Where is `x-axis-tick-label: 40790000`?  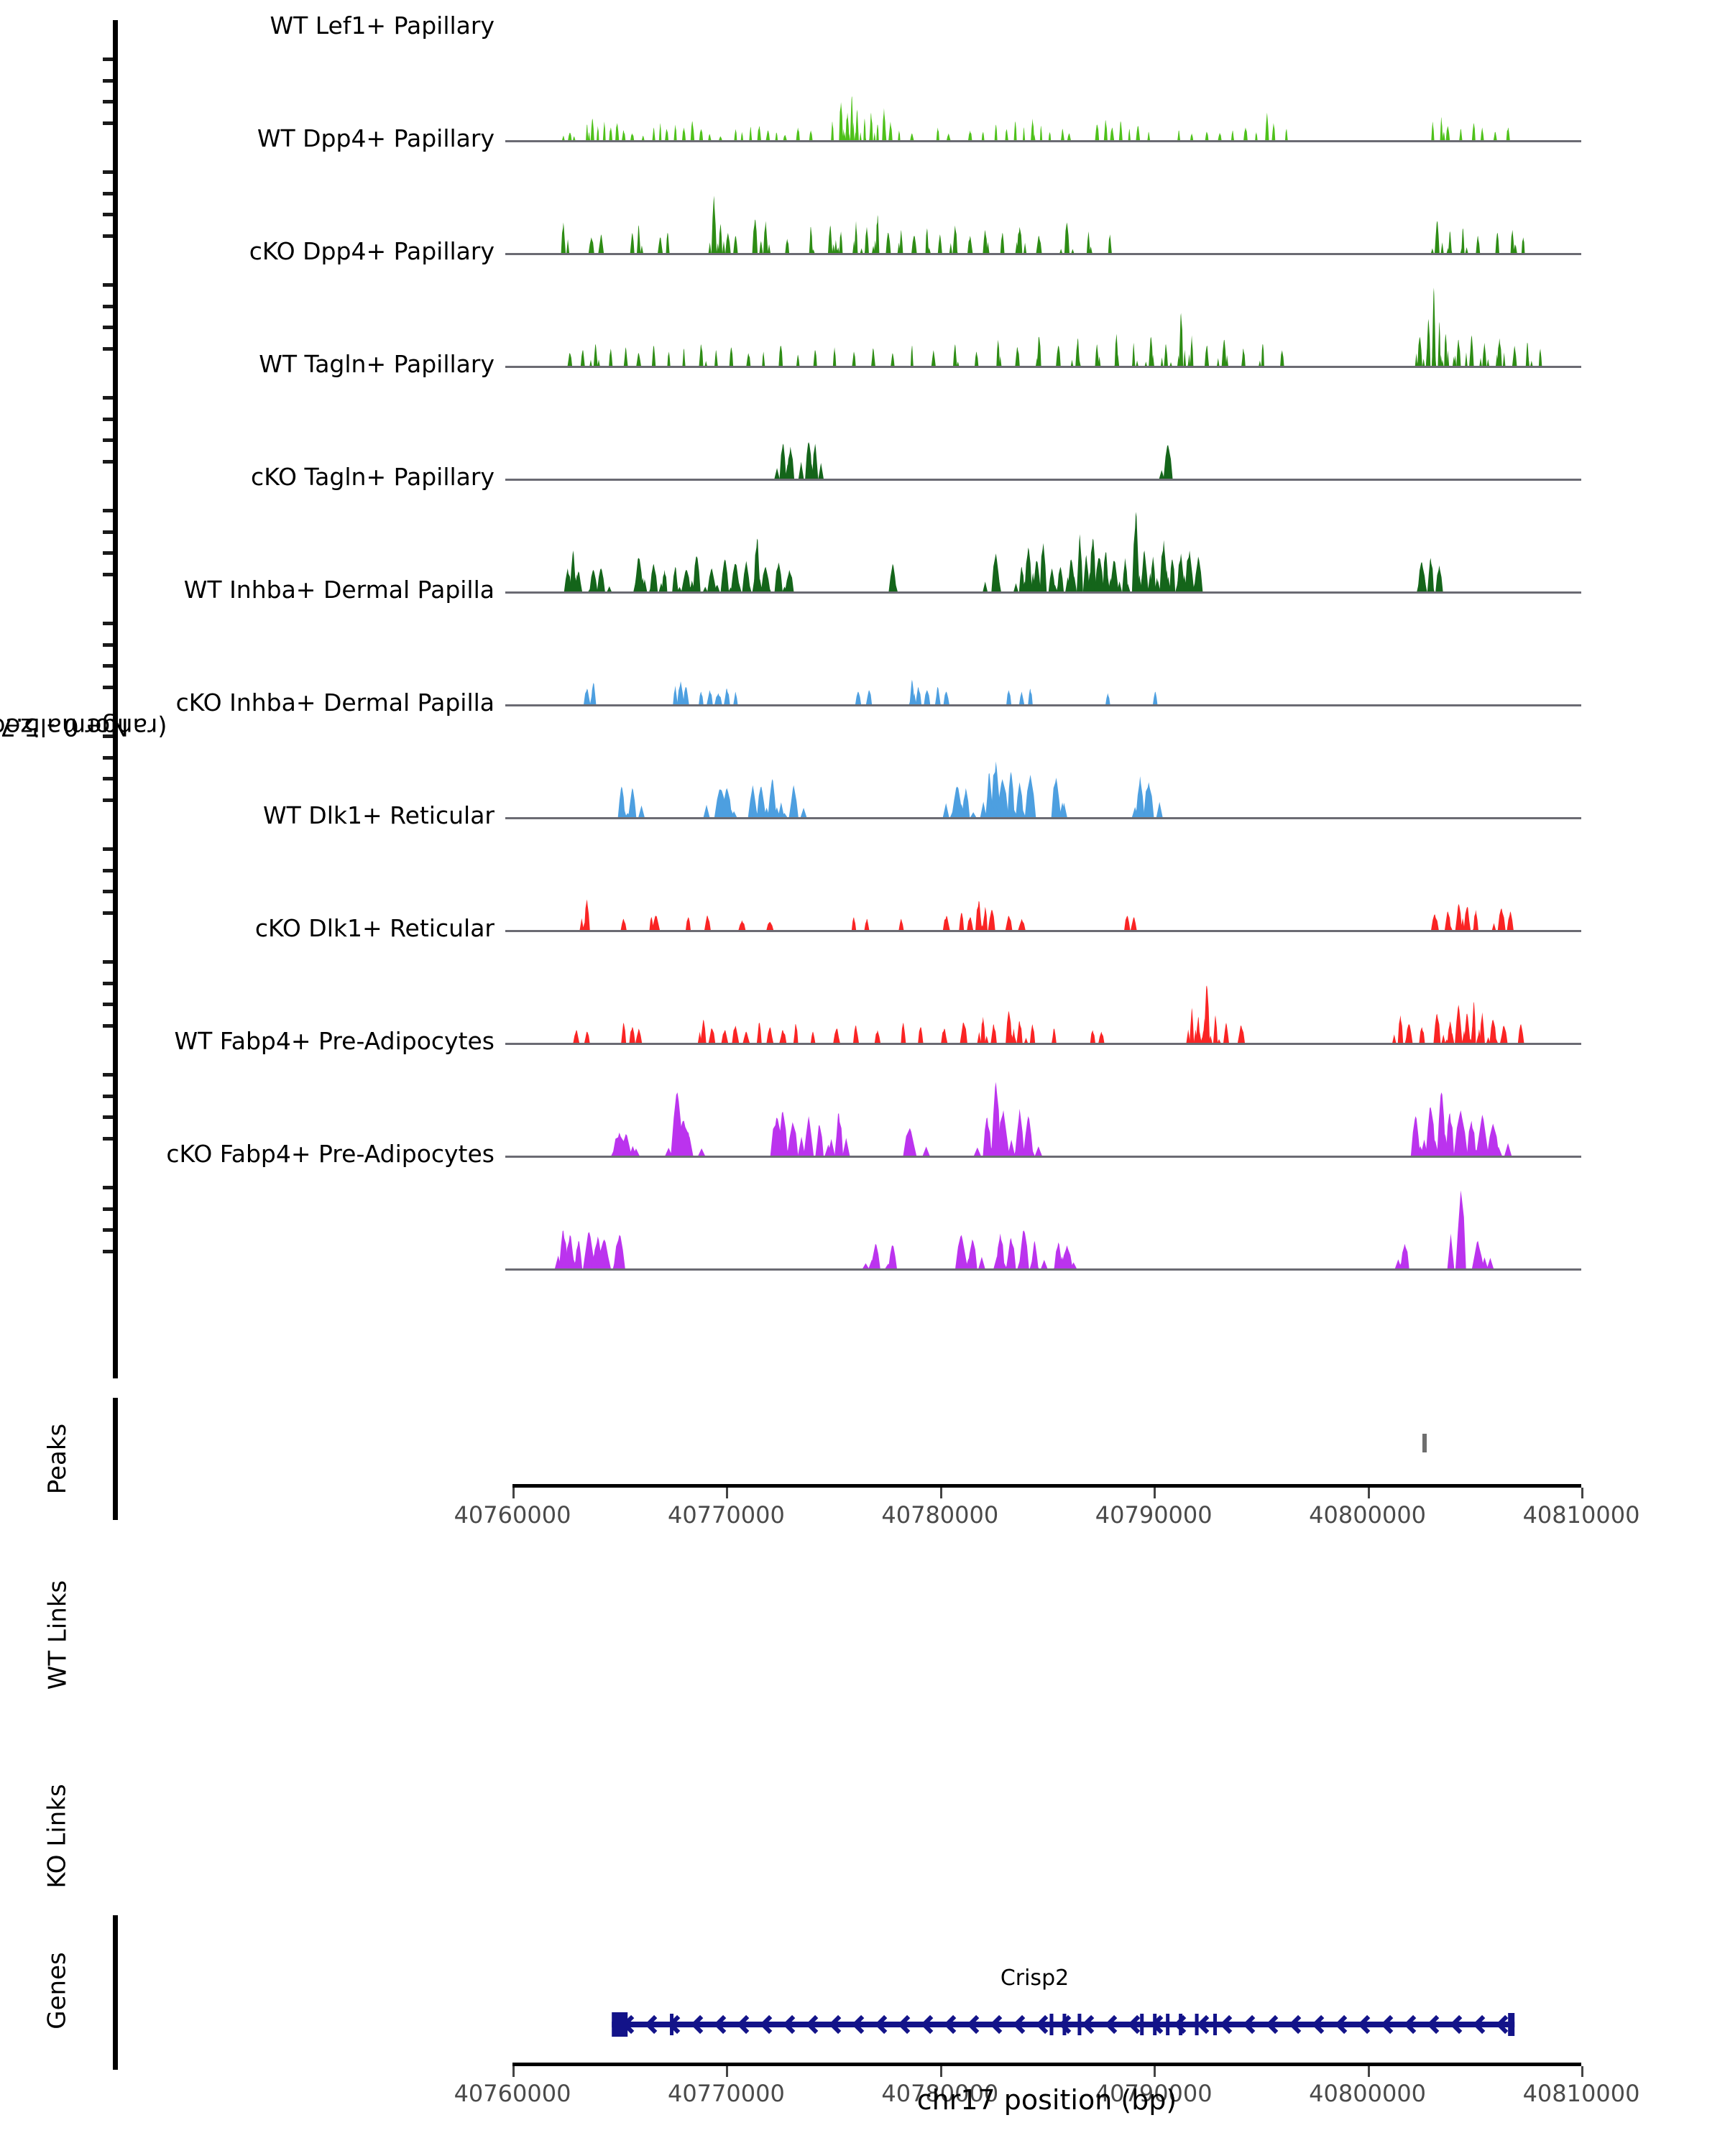 x-axis-tick-label: 40790000 is located at coordinates (1154, 1515).